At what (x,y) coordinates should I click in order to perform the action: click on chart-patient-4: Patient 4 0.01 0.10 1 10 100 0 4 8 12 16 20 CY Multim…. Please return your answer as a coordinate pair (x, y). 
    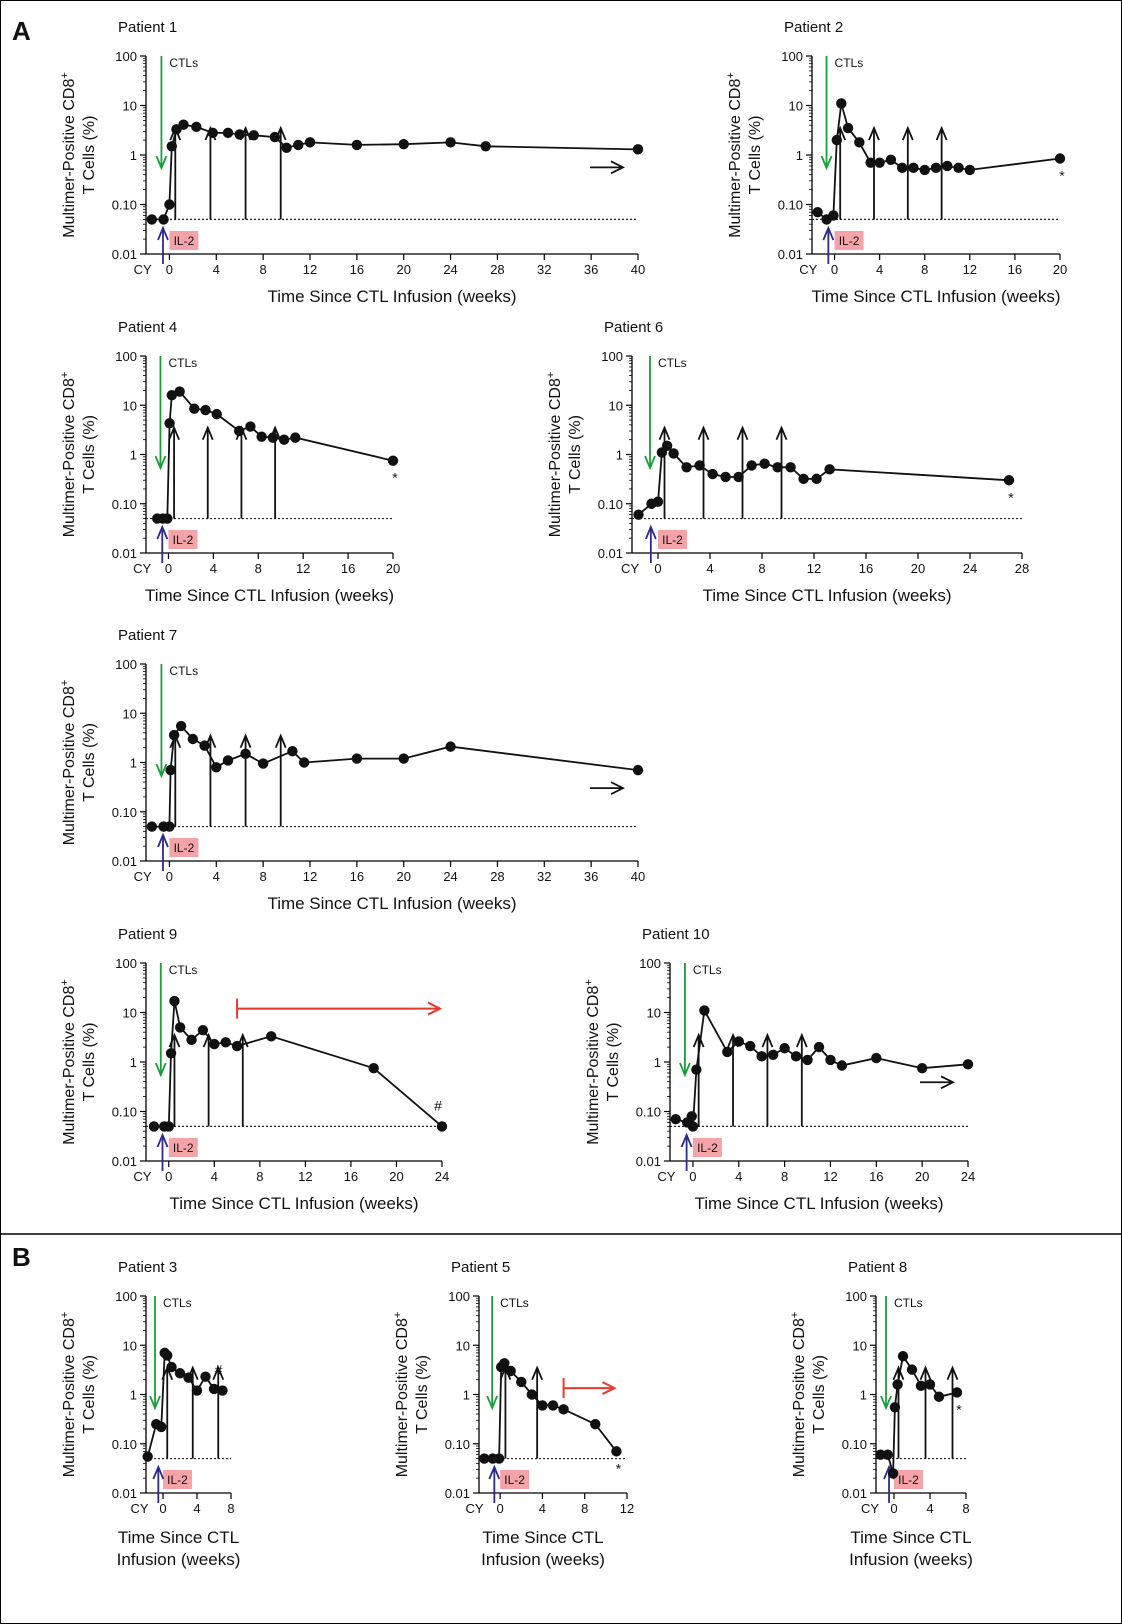
    Looking at the image, I should click on (229, 462).